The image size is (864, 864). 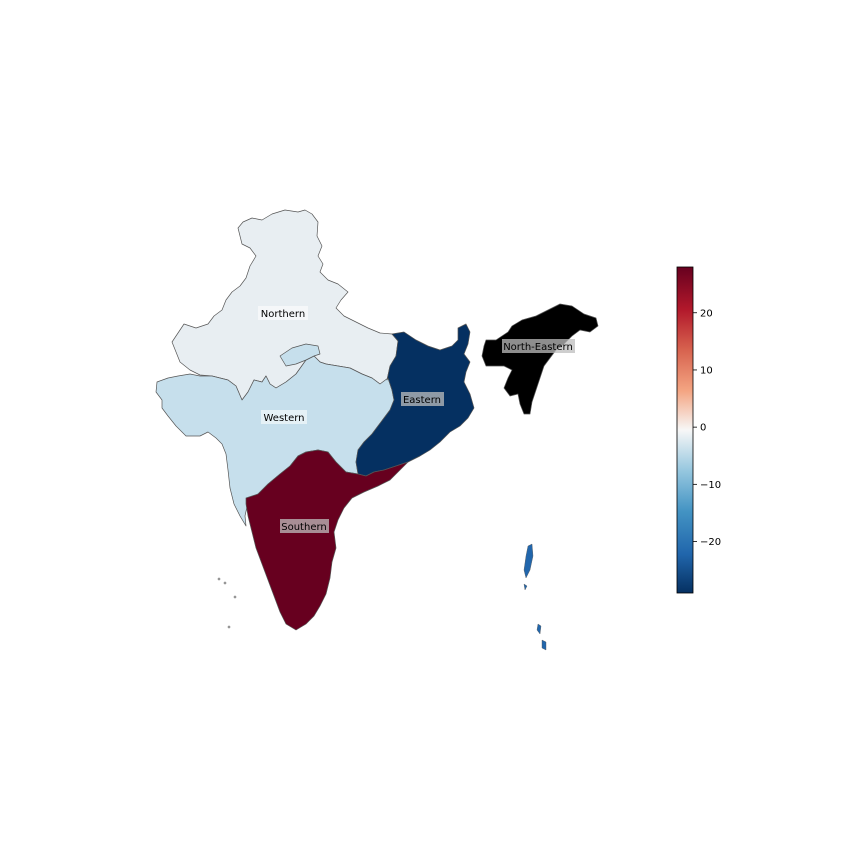 What do you see at coordinates (707, 428) in the screenshot?
I see `colorbar-ticks: 20 10 0 −10 −20` at bounding box center [707, 428].